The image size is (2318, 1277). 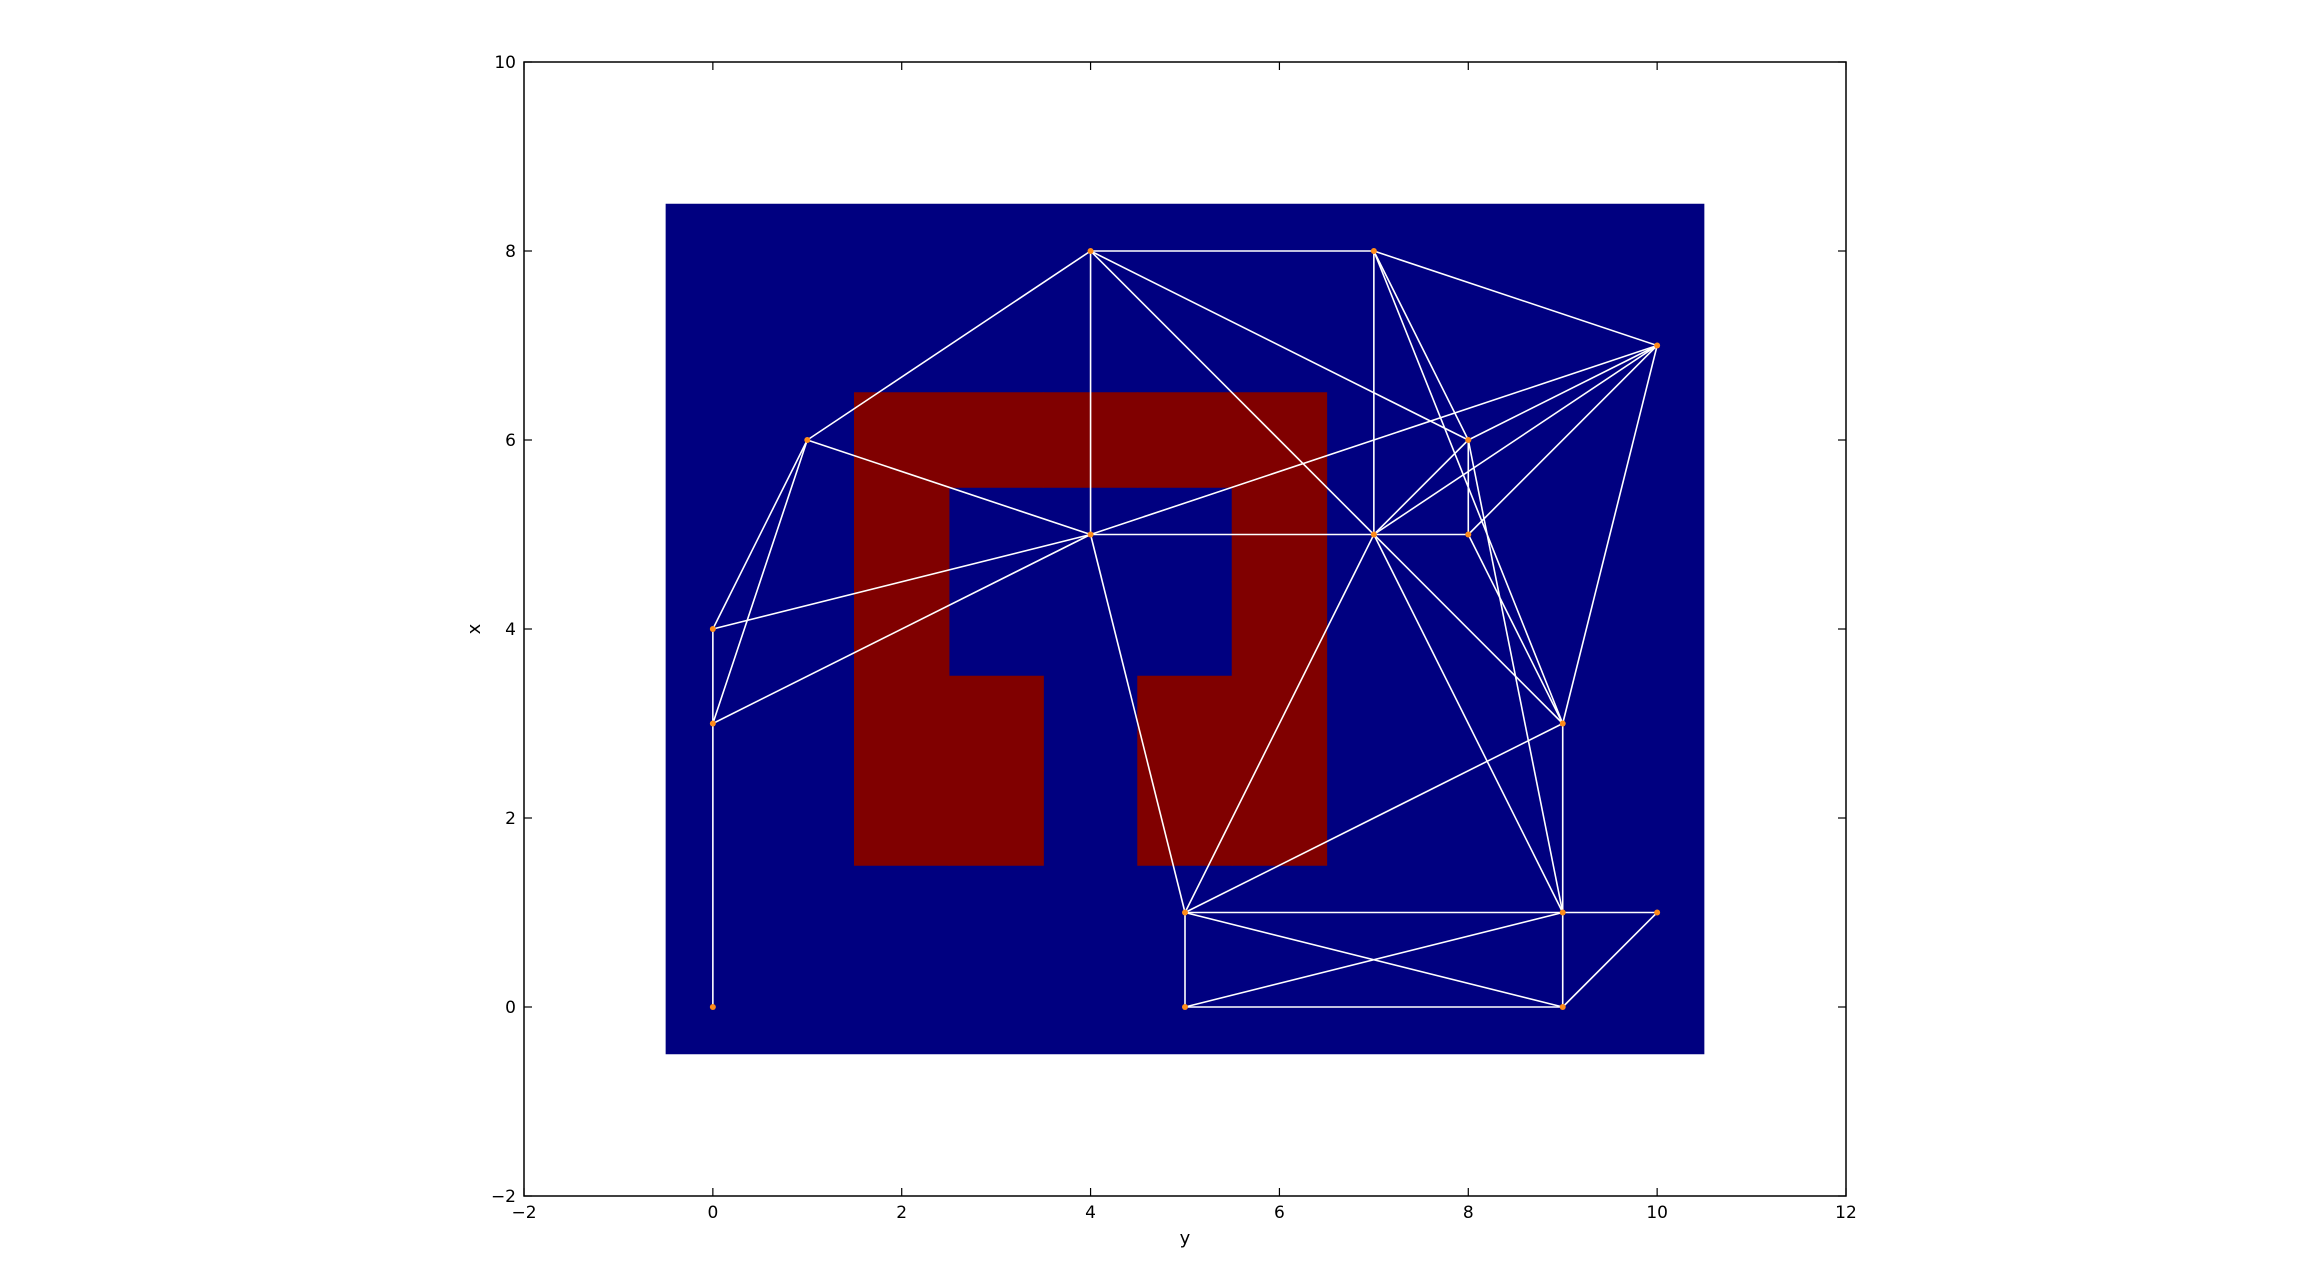 What do you see at coordinates (1185, 1238) in the screenshot?
I see `x-axis-label: y` at bounding box center [1185, 1238].